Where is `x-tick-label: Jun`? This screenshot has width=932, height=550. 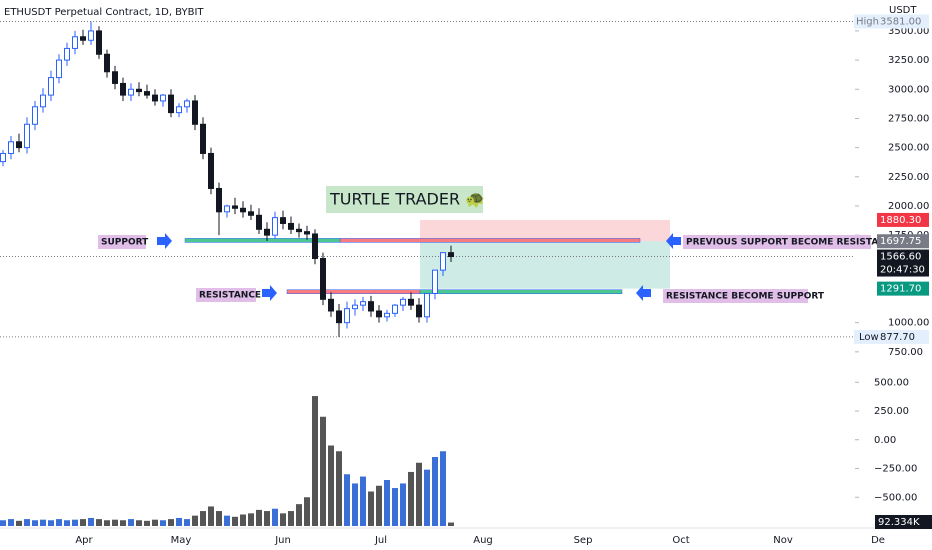
x-tick-label: Jun is located at coordinates (282, 540).